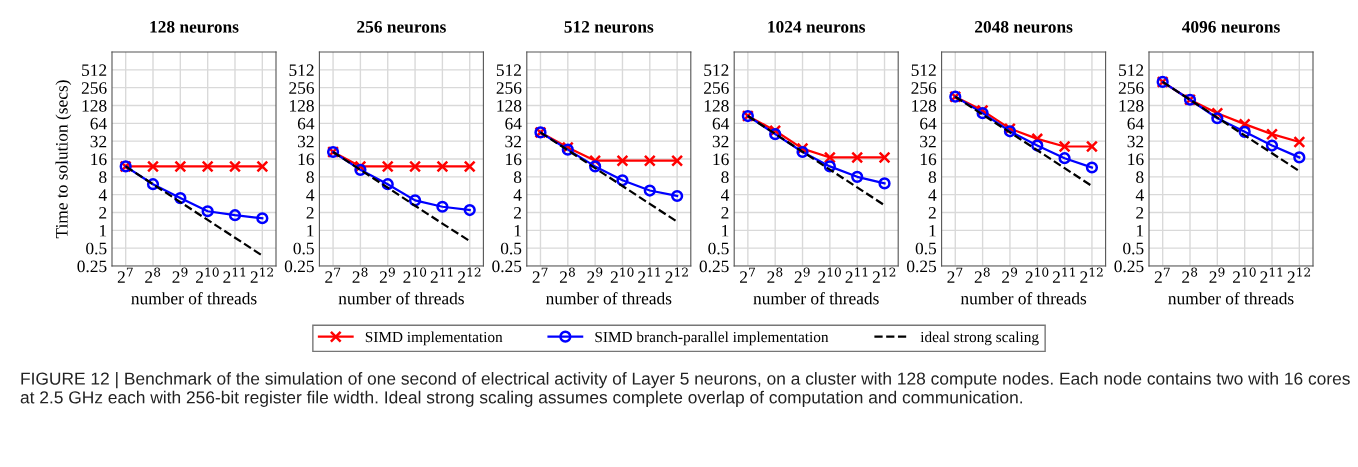 The image size is (1358, 467). I want to click on chart-title: 256 neurons, so click(401, 27).